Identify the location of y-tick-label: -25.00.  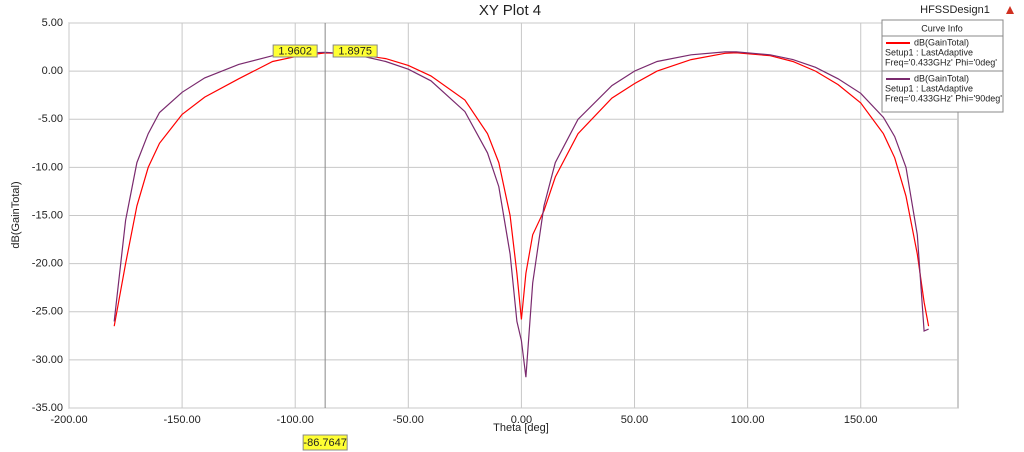
(47, 312).